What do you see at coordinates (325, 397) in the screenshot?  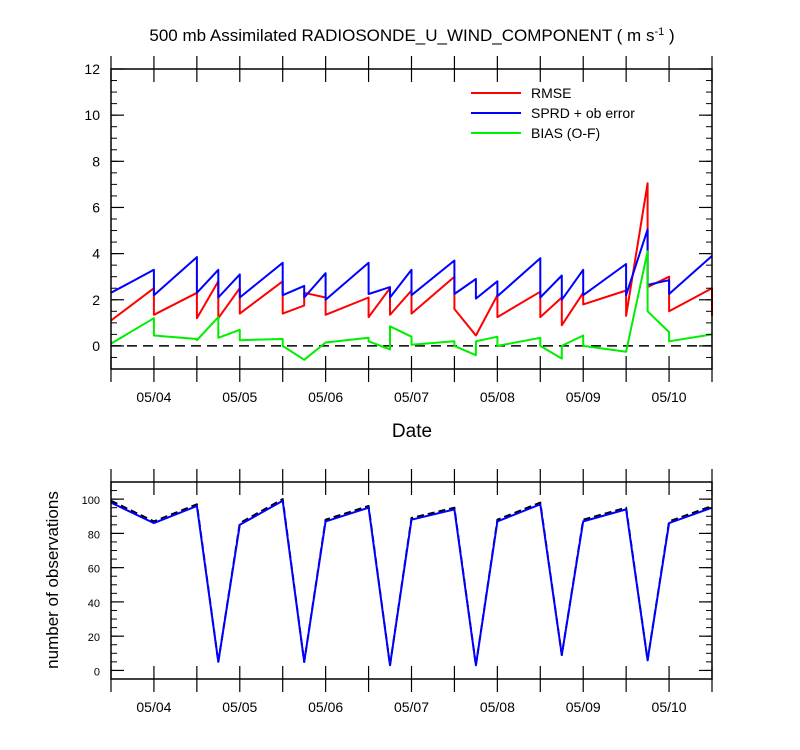 I see `top-x-tick-label: 05/06` at bounding box center [325, 397].